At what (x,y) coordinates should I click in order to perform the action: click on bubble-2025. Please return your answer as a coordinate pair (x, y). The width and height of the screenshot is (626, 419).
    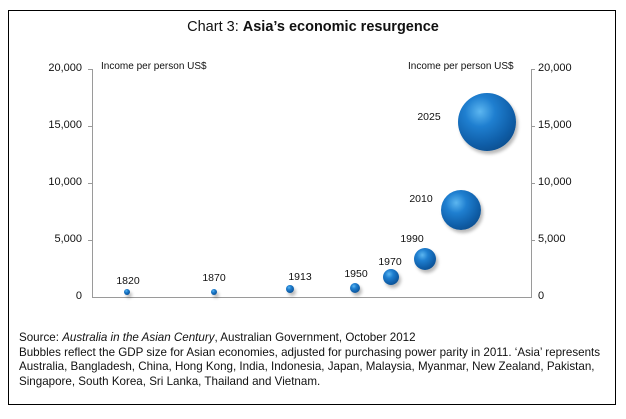
    Looking at the image, I should click on (487, 122).